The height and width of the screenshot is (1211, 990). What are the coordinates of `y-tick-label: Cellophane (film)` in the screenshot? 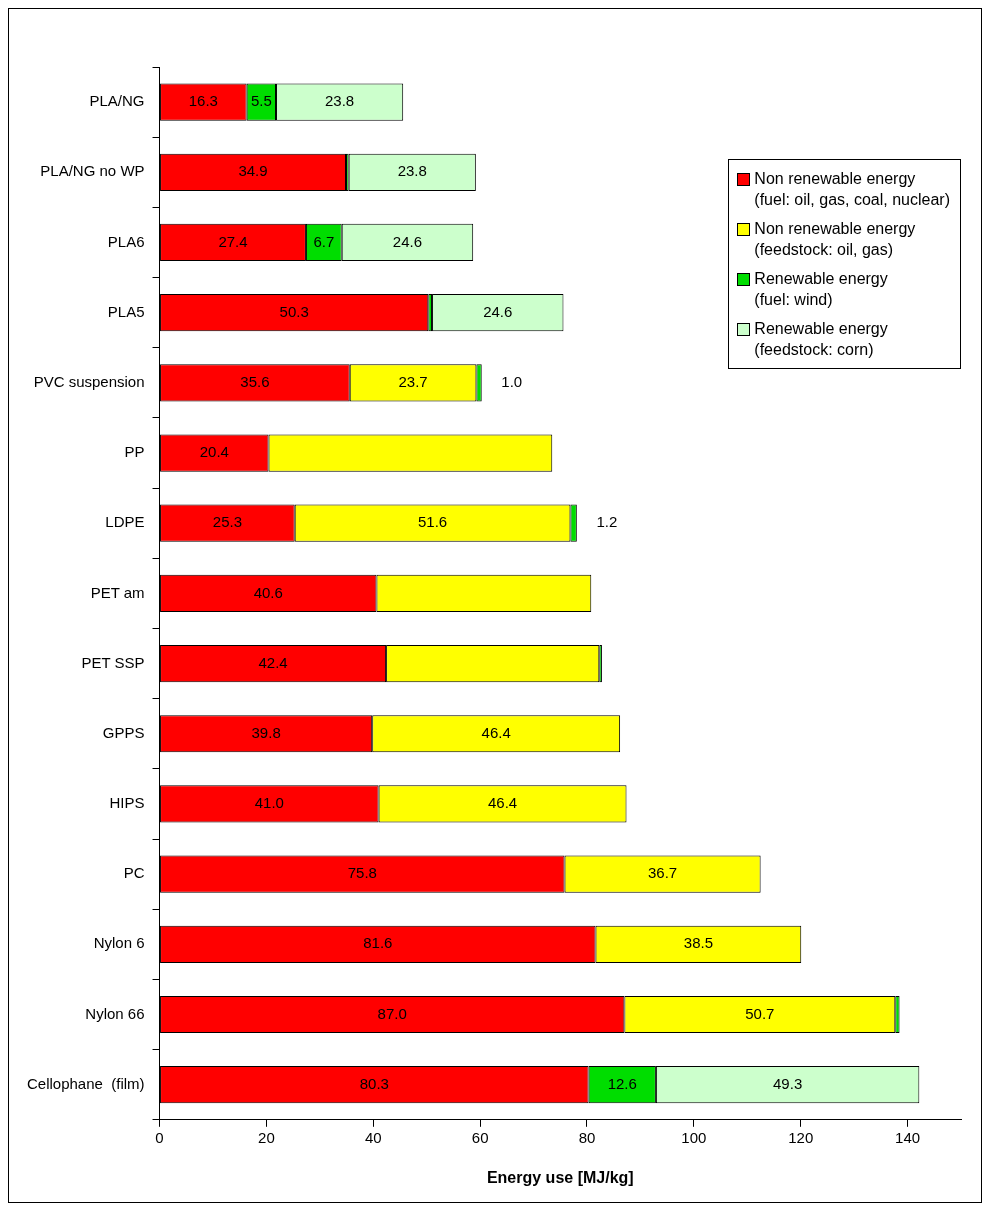 It's located at (86, 1083).